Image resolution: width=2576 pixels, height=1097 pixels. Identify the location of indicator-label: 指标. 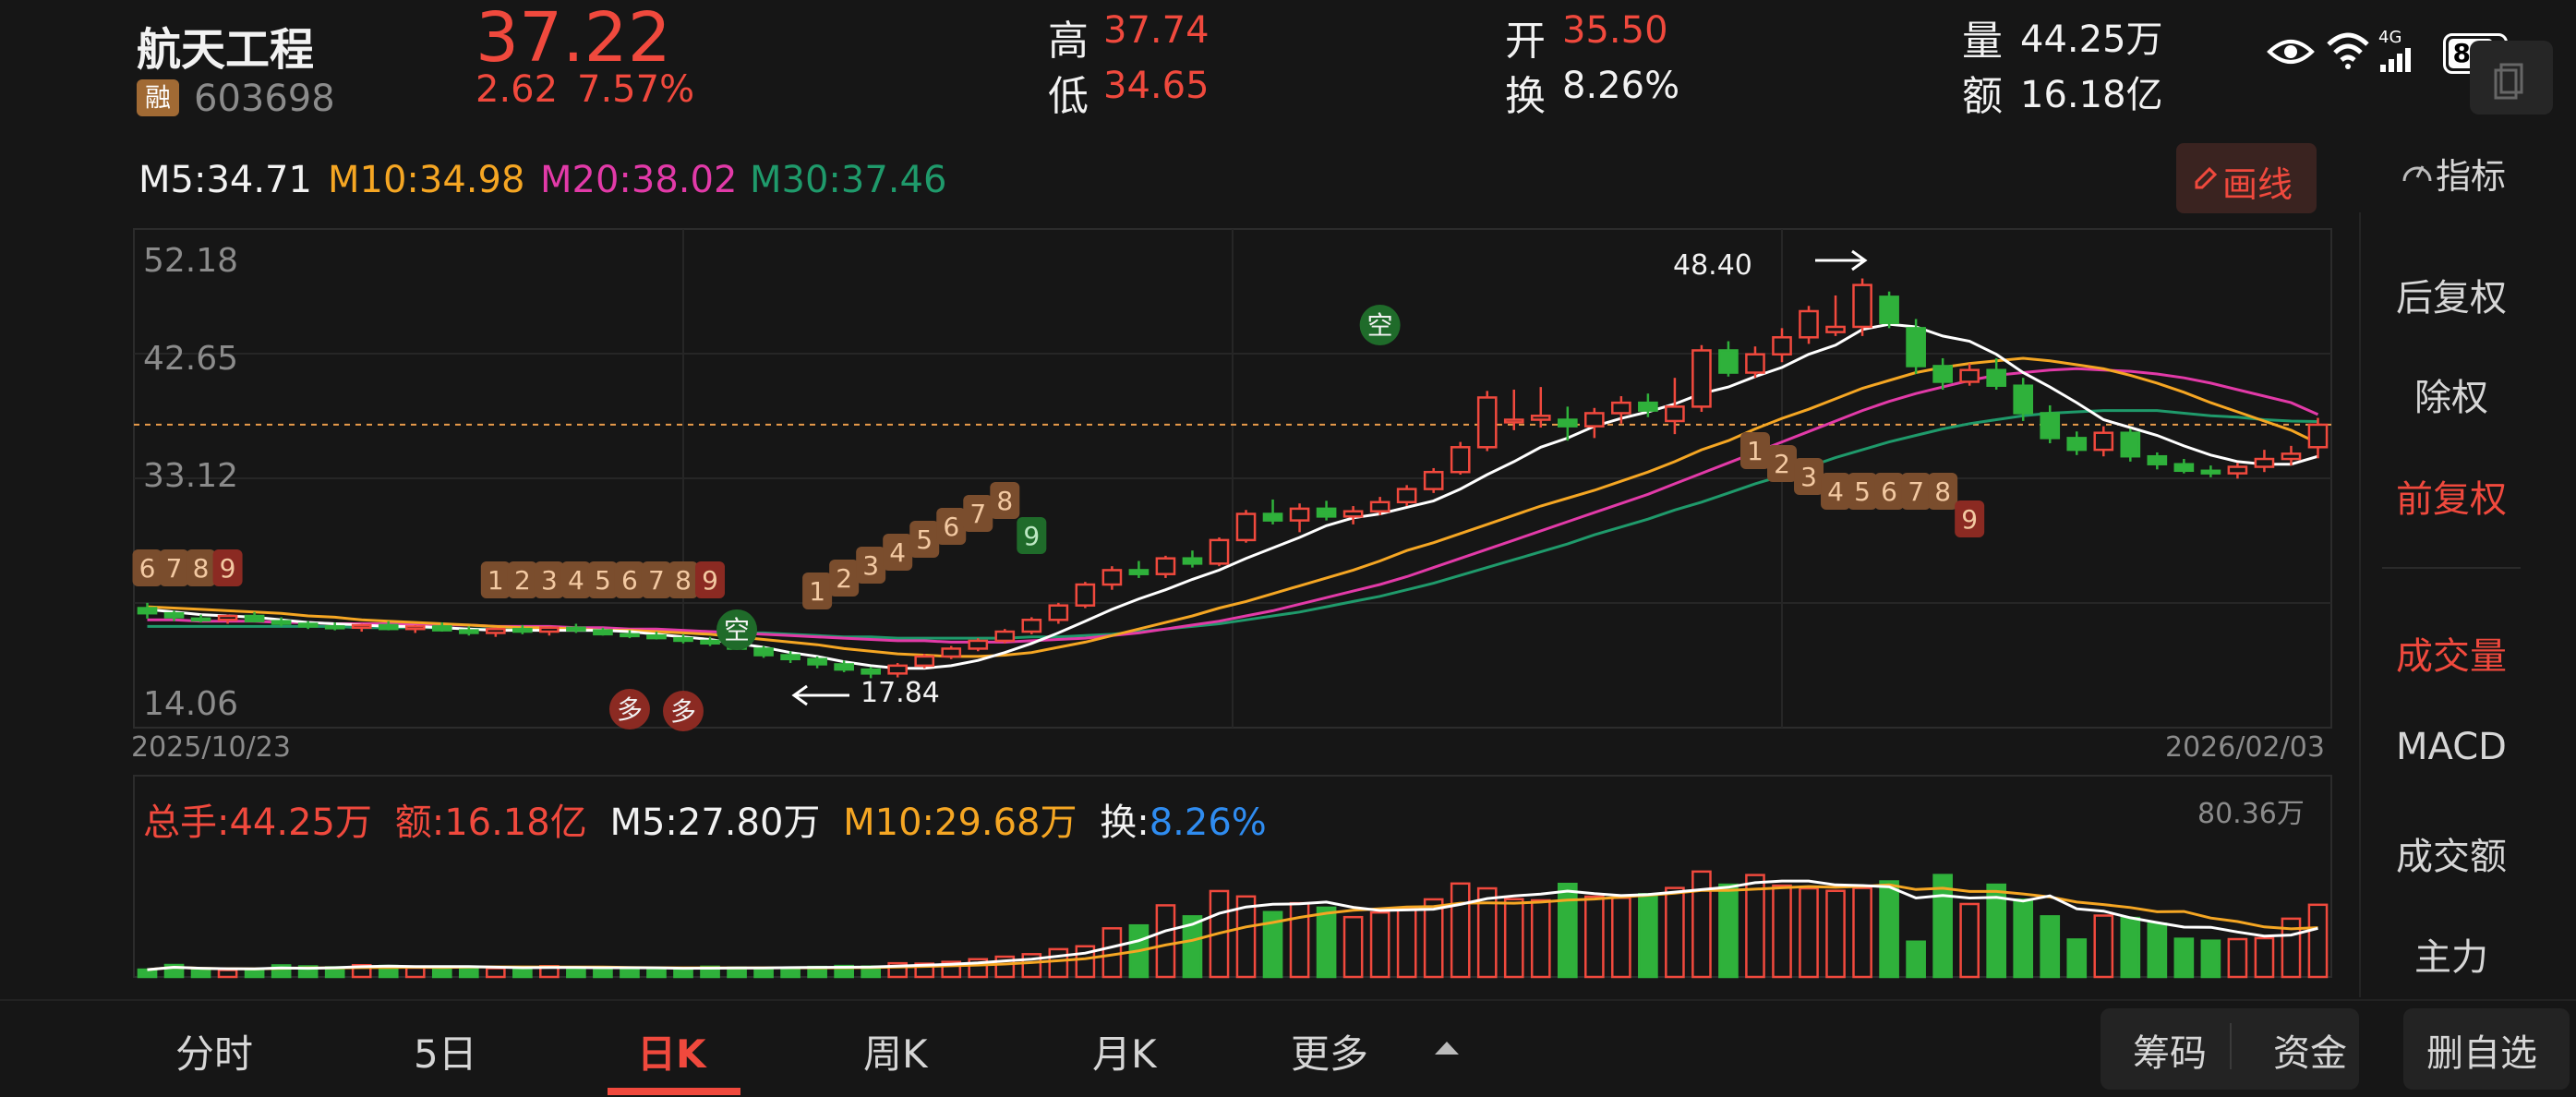
(2471, 176).